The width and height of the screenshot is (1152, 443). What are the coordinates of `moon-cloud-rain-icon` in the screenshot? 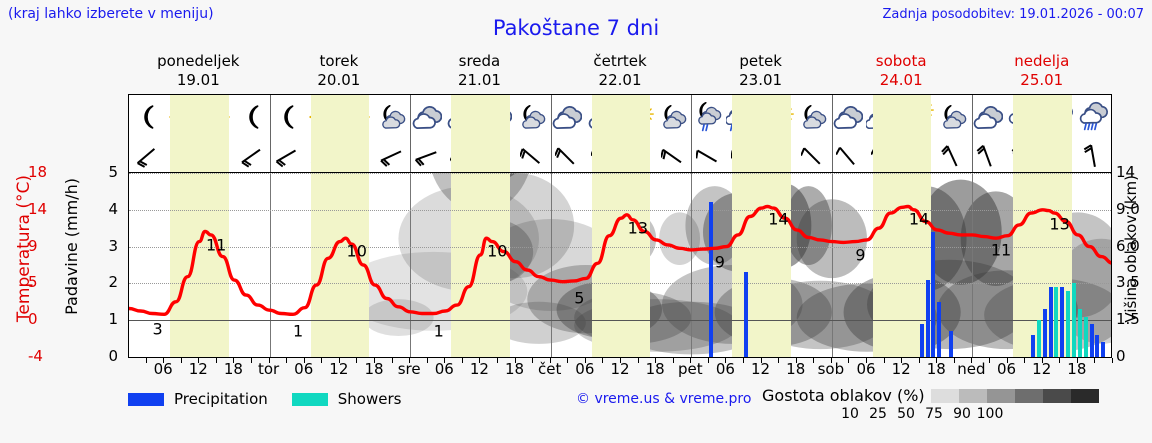 It's located at (707, 117).